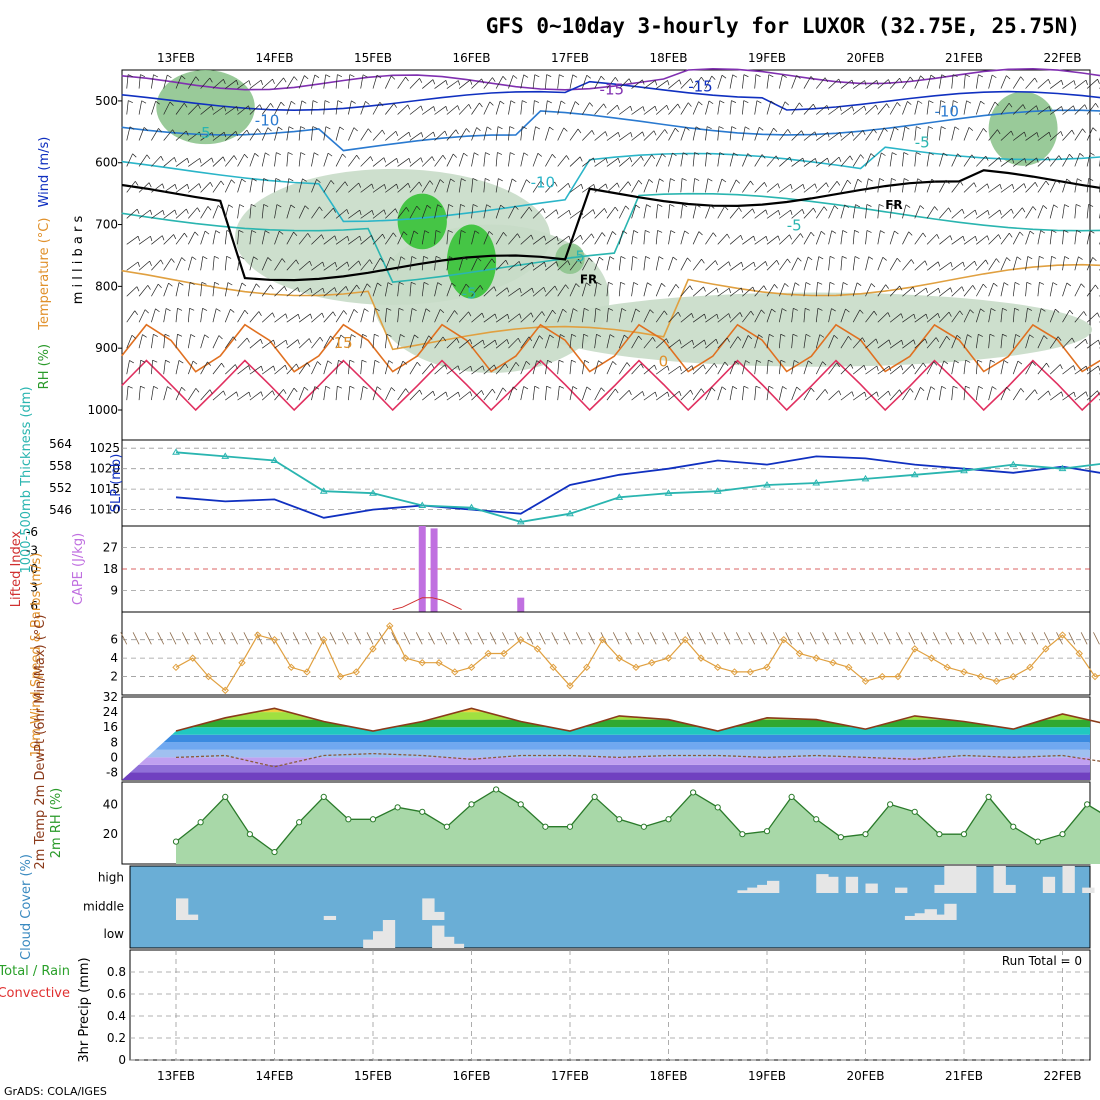 This screenshot has height=1100, width=1100. I want to click on thickness-tick-552: 552, so click(60, 488).